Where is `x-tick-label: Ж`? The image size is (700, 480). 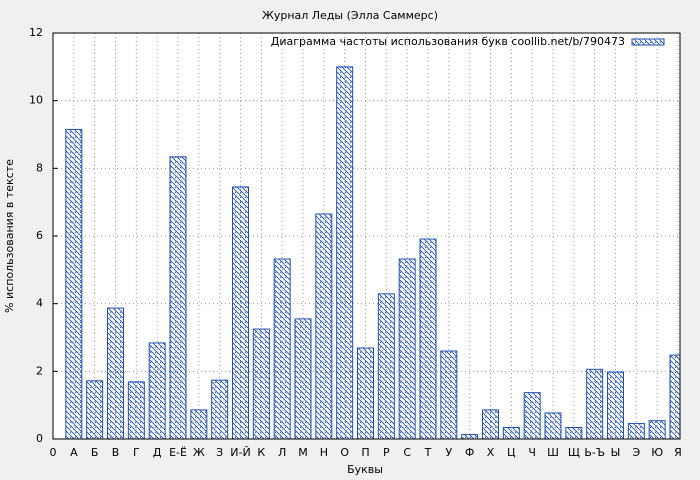
x-tick-label: Ж is located at coordinates (199, 452).